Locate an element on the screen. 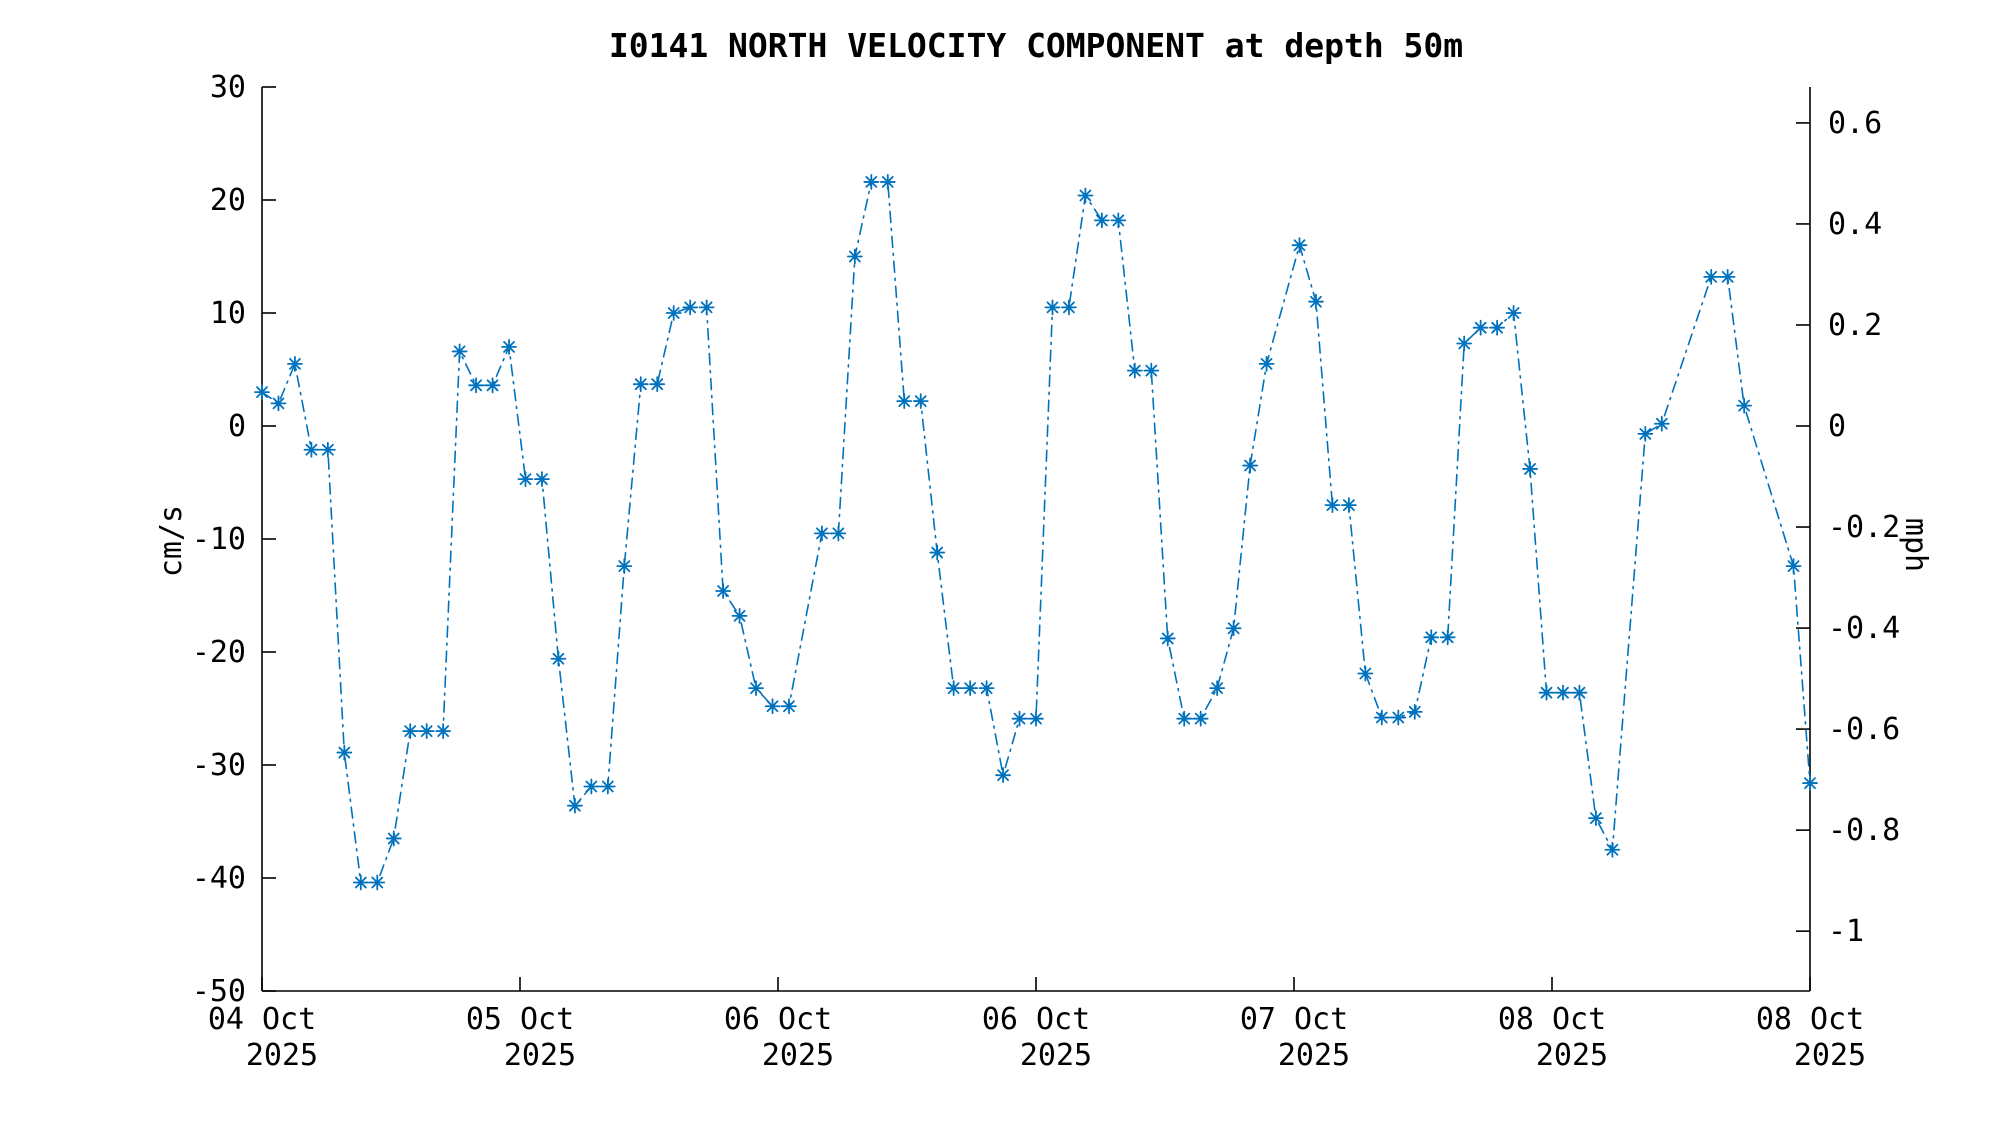 Image resolution: width=2000 pixels, height=1125 pixels. right-tick-label: -1 is located at coordinates (1846, 931).